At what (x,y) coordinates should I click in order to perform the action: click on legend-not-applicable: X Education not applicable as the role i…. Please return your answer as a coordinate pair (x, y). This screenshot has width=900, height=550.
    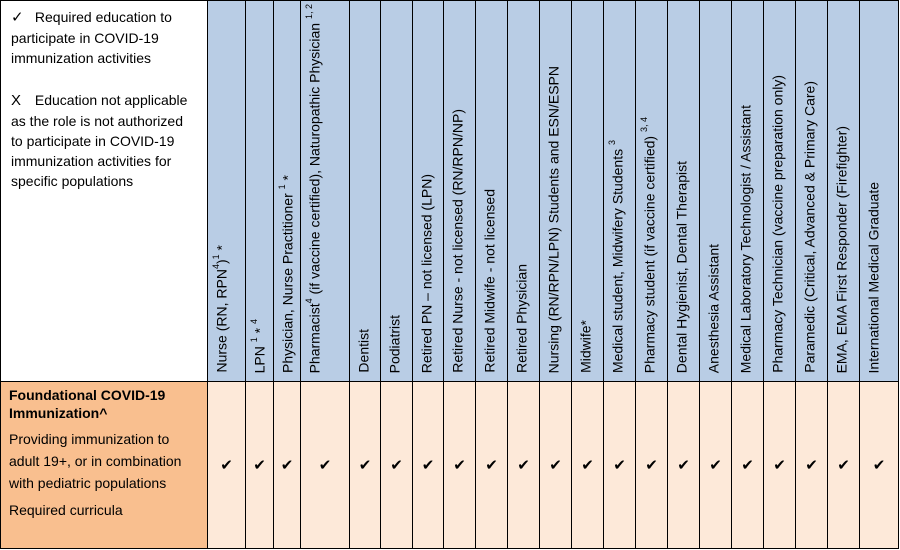
    Looking at the image, I should click on (104, 129).